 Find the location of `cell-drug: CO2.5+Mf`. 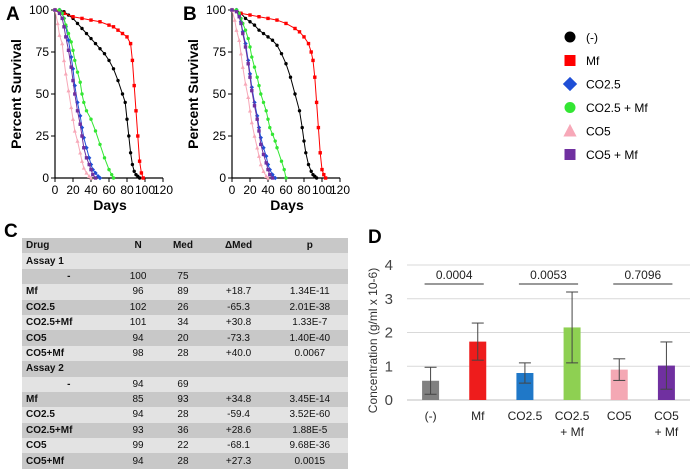

cell-drug: CO2.5+Mf is located at coordinates (69, 322).